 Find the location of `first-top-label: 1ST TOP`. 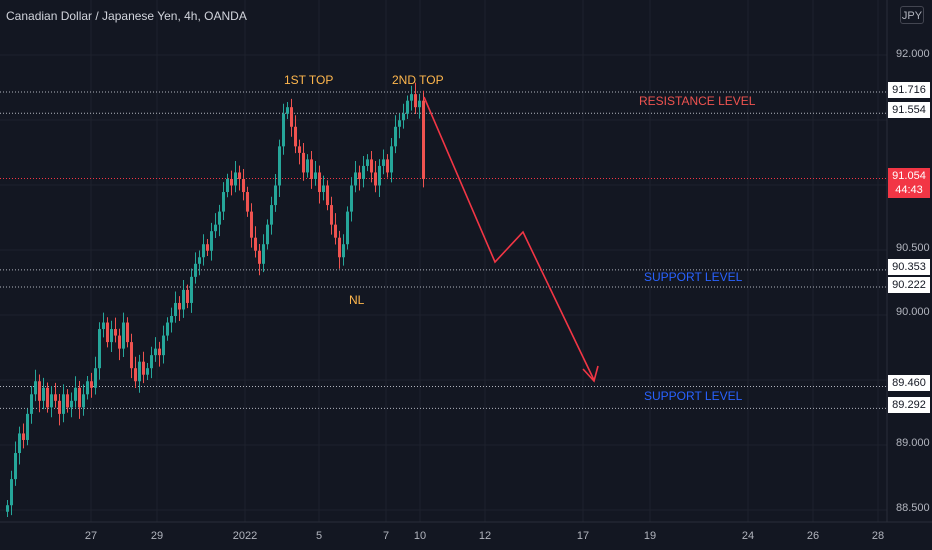

first-top-label: 1ST TOP is located at coordinates (309, 80).